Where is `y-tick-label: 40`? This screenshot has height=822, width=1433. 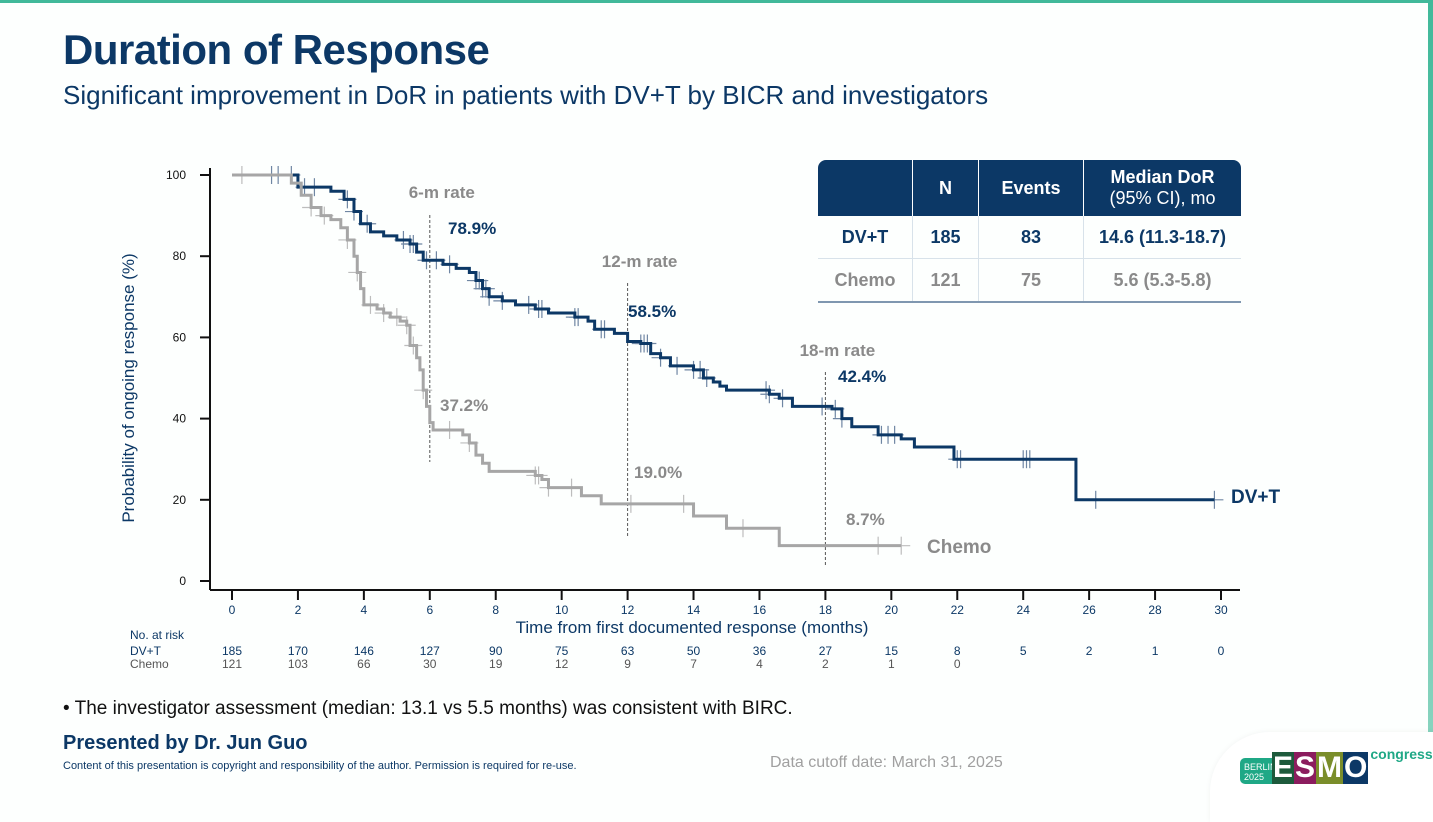 y-tick-label: 40 is located at coordinates (180, 419).